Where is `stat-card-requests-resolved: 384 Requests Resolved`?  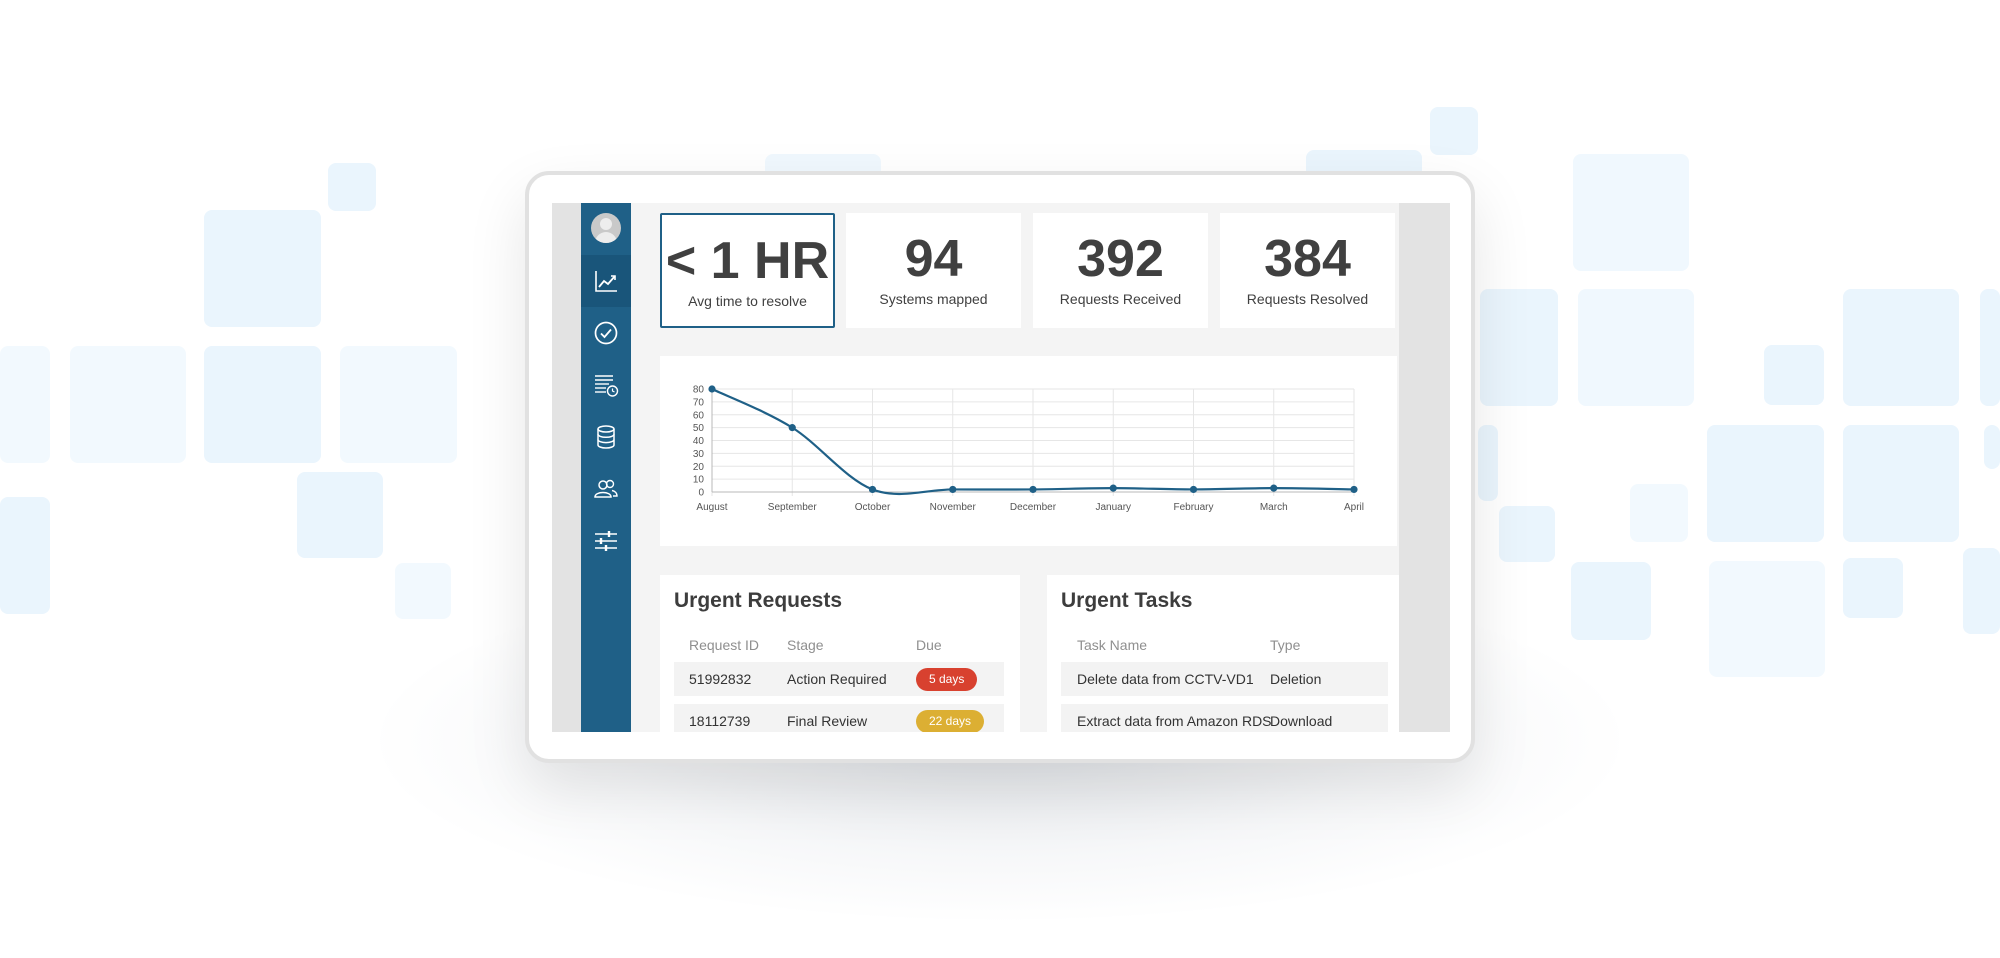
stat-card-requests-resolved: 384 Requests Resolved is located at coordinates (1307, 270).